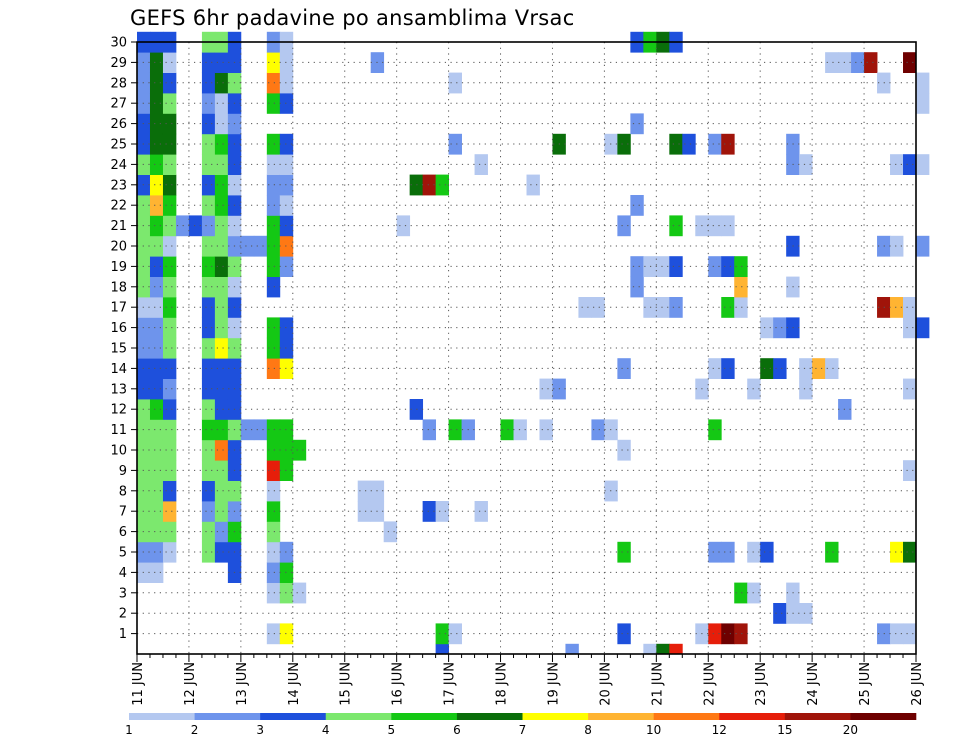 This screenshot has height=742, width=960. What do you see at coordinates (761, 684) in the screenshot?
I see `x-tick-label: 23 JUN` at bounding box center [761, 684].